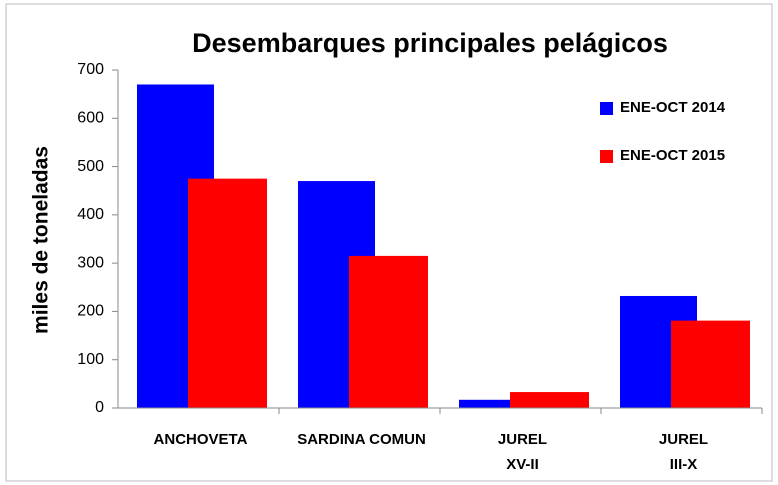 The width and height of the screenshot is (778, 485). Describe the element at coordinates (90, 69) in the screenshot. I see `y-tick-label: 700` at that location.